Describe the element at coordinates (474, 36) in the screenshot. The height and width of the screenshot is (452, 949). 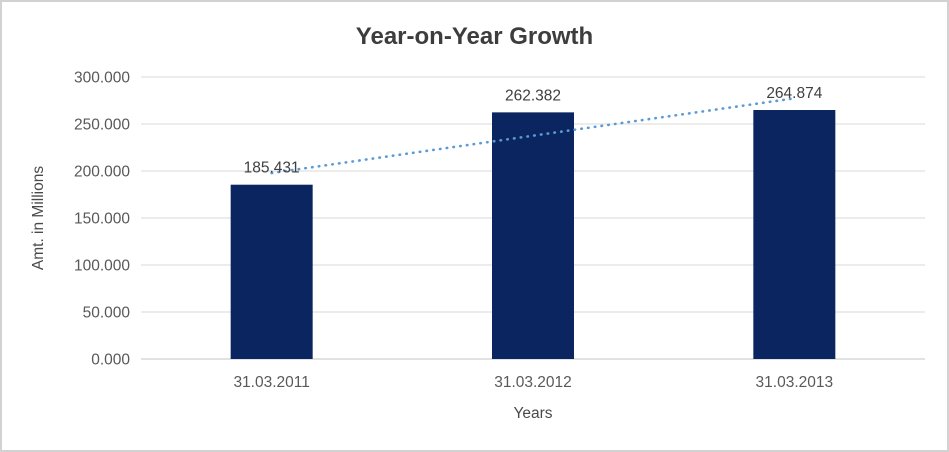
I see `chart-title: Year-on-Year Growth` at that location.